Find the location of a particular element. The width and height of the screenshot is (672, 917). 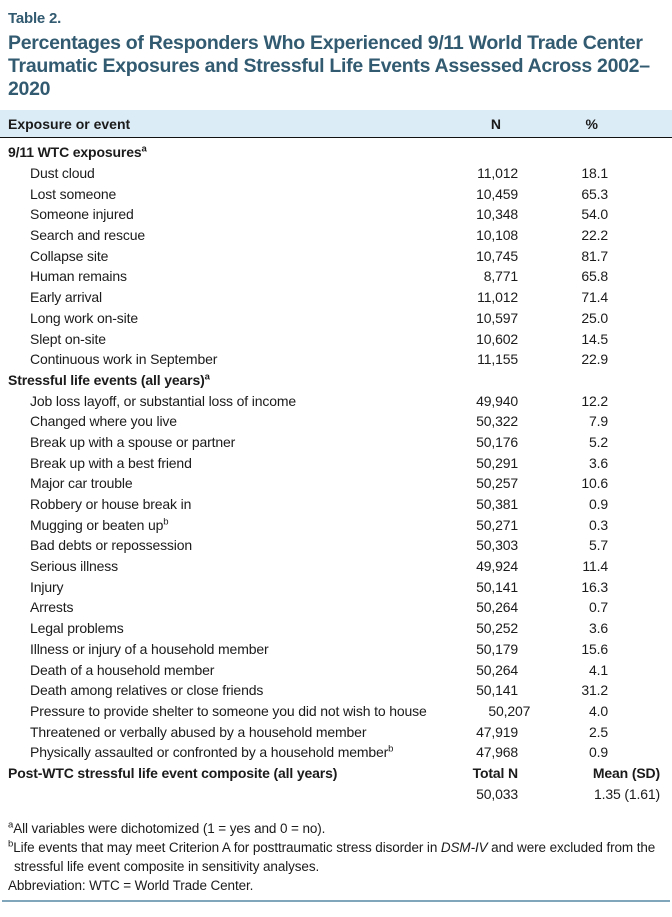

bottom-rule-divider is located at coordinates (336, 901).